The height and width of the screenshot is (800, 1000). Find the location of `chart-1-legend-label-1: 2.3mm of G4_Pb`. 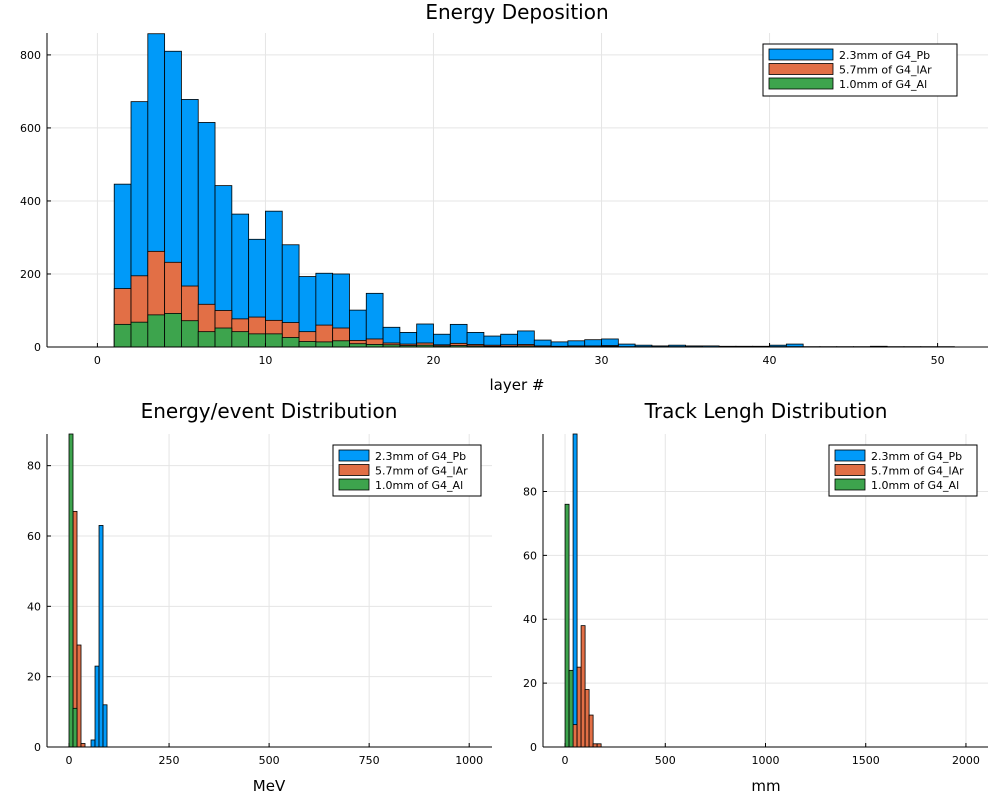

chart-1-legend-label-1: 2.3mm of G4_Pb is located at coordinates (884, 55).